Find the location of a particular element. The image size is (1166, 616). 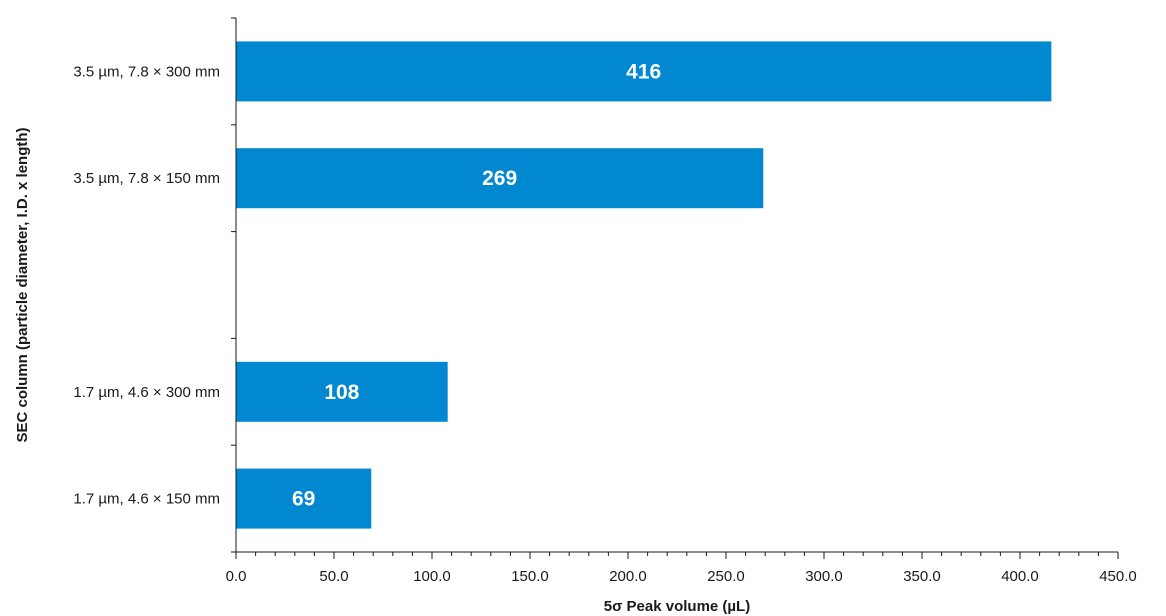

bar-data-label: 416 is located at coordinates (643, 71).